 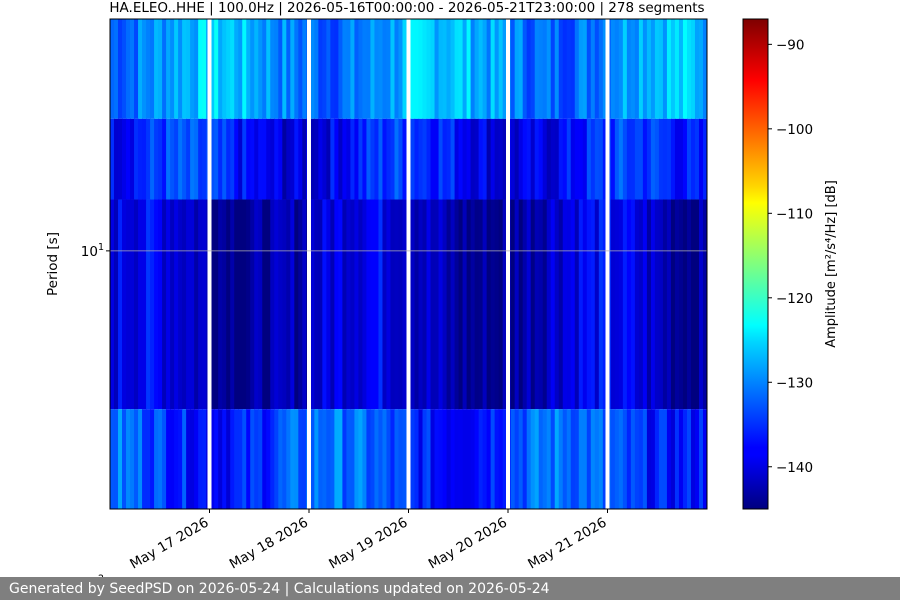 What do you see at coordinates (794, 383) in the screenshot?
I see `colorbar-tick-label: −130` at bounding box center [794, 383].